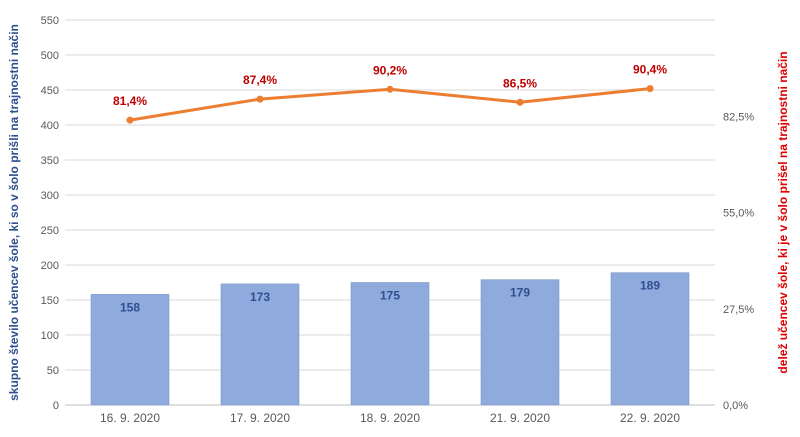  I want to click on line-value-label: 86,5%, so click(520, 83).